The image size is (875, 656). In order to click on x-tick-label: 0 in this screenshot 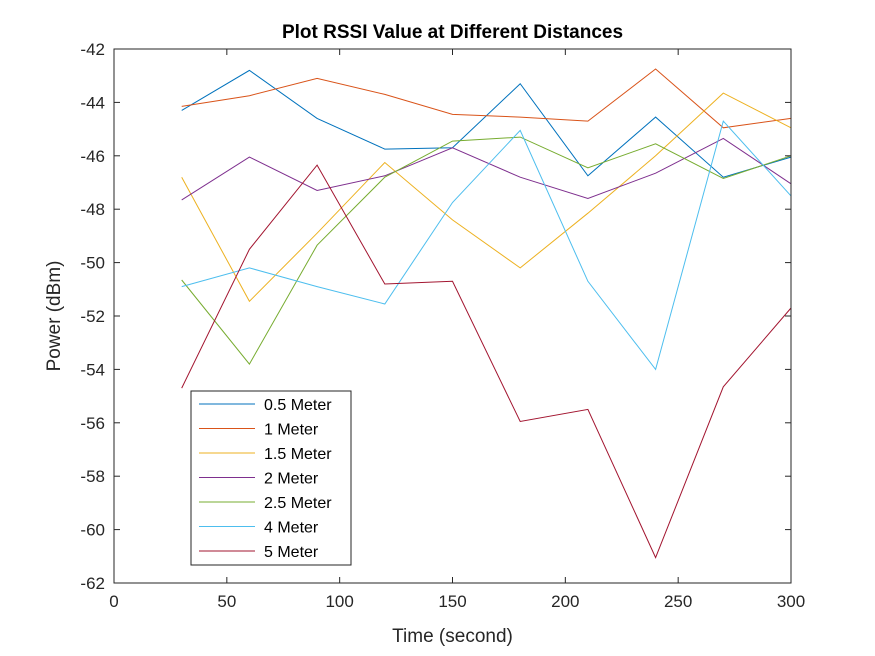, I will do `click(113, 601)`.